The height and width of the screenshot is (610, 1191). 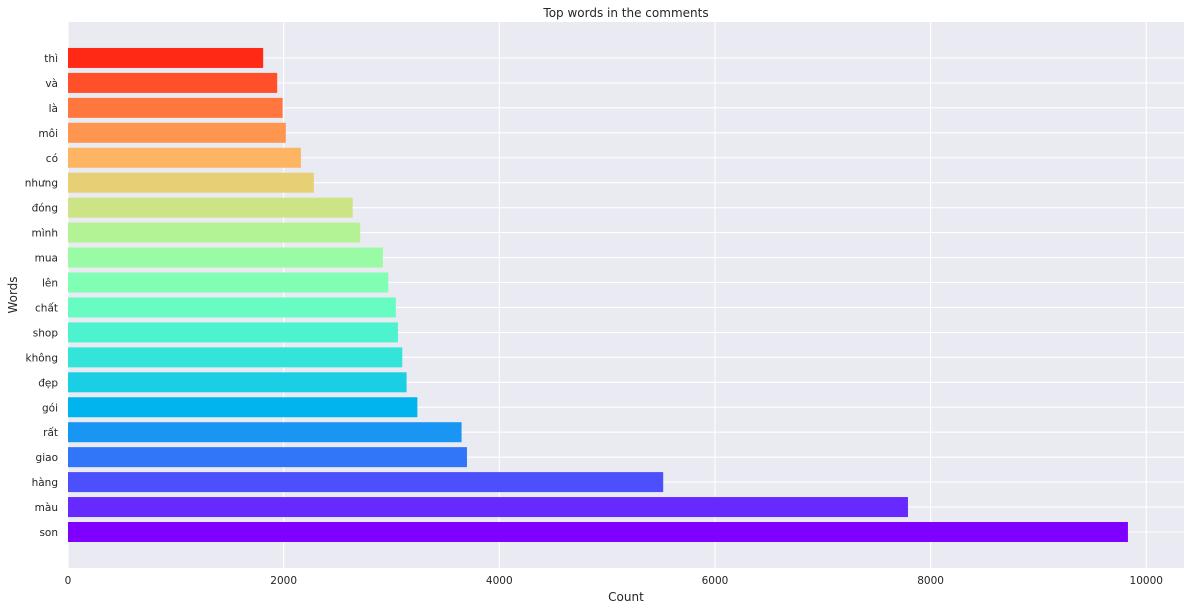 I want to click on bar-có, so click(x=184, y=157).